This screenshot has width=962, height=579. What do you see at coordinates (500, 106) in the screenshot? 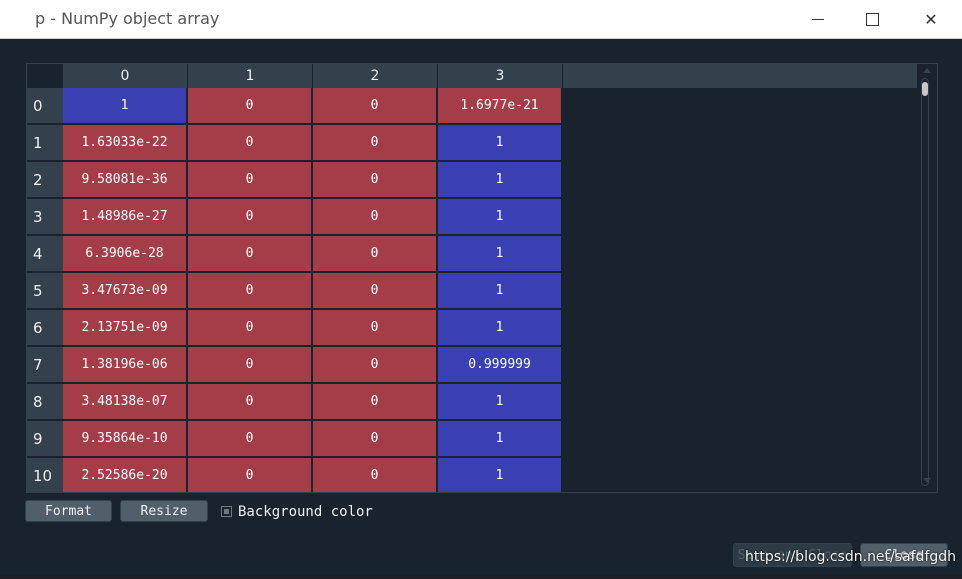
I see `table-cell: 1.6977e-21` at bounding box center [500, 106].